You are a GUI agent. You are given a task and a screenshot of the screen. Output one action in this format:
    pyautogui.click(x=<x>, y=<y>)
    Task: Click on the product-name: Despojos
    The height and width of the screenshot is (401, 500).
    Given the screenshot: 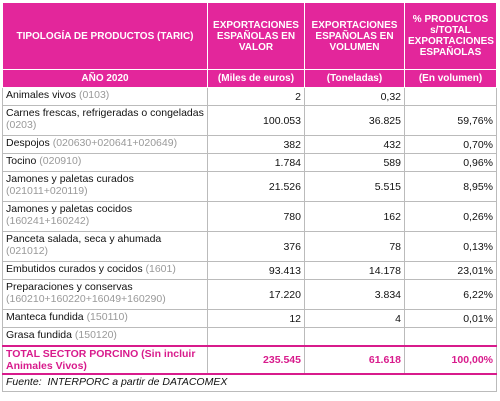 What is the action you would take?
    pyautogui.click(x=28, y=143)
    